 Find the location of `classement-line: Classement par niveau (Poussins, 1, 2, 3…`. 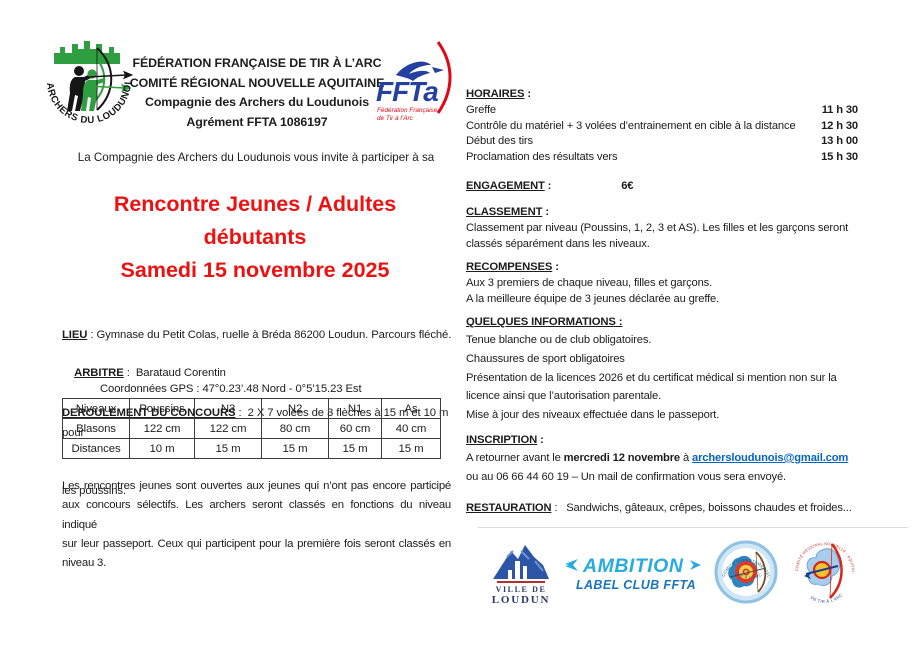

classement-line: Classement par niveau (Poussins, 1, 2, 3… is located at coordinates (657, 228).